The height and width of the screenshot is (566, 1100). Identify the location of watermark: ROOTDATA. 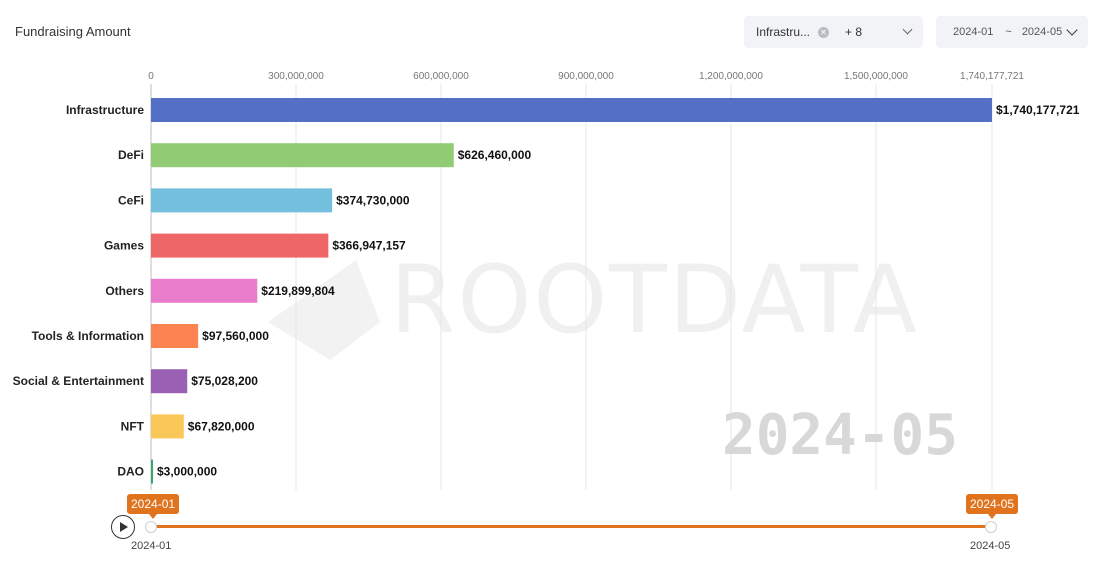
(593, 303).